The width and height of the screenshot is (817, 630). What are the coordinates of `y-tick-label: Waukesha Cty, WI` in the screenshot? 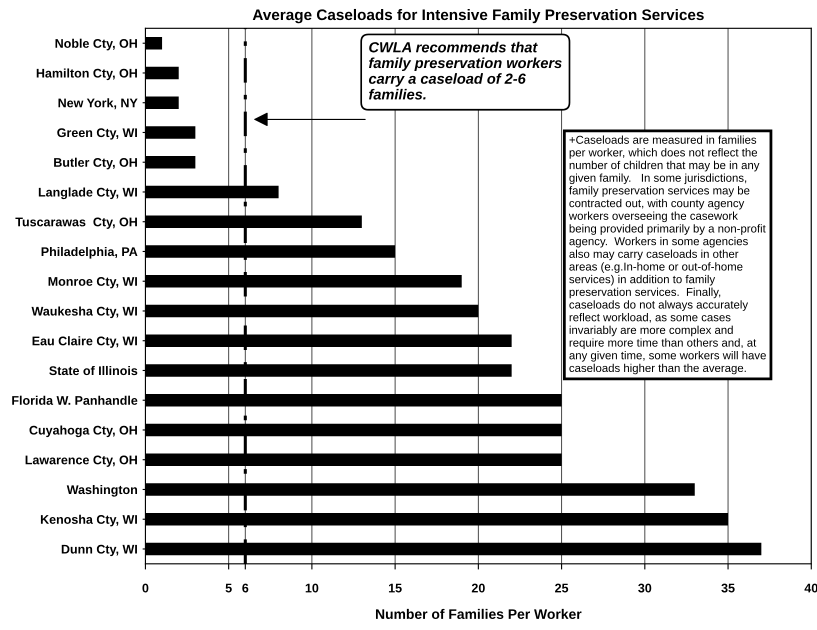 It's located at (84, 312).